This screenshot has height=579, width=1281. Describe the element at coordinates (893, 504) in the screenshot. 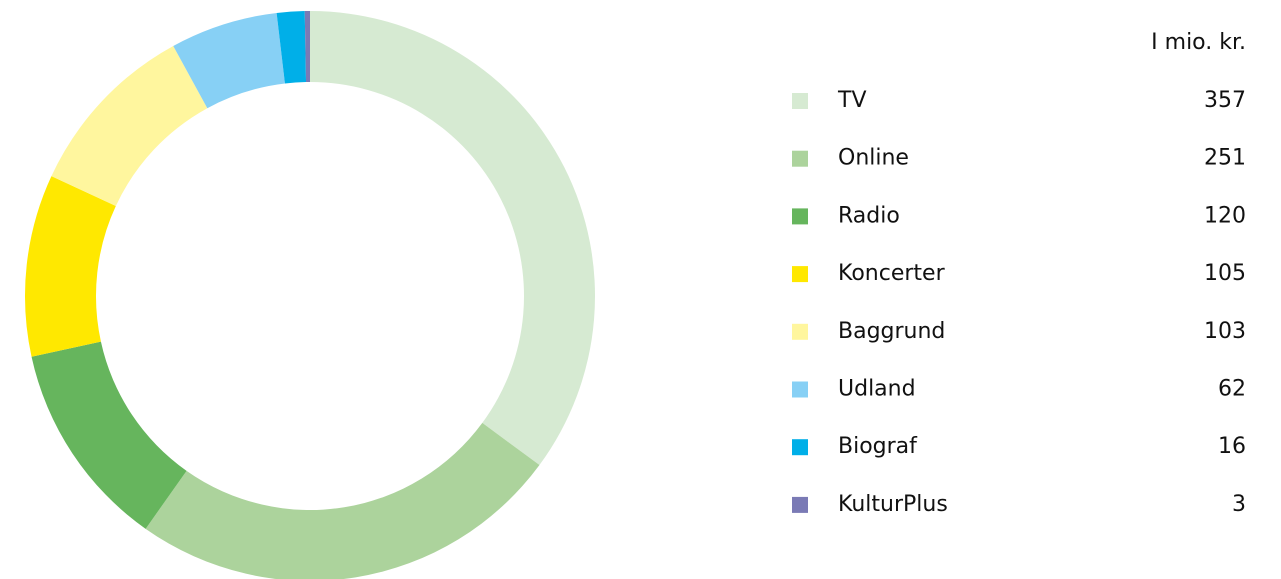

I see `legend-label: KulturPlus` at that location.